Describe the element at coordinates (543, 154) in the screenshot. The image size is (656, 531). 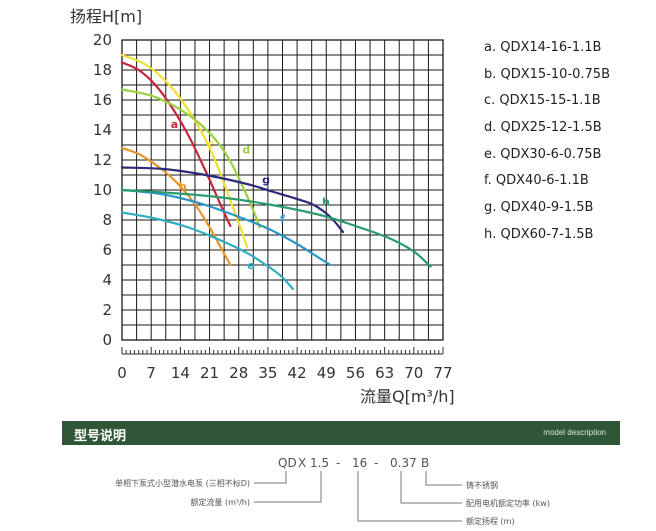
I see `legend-entry-e: e. QDX30-6-0.75B` at that location.